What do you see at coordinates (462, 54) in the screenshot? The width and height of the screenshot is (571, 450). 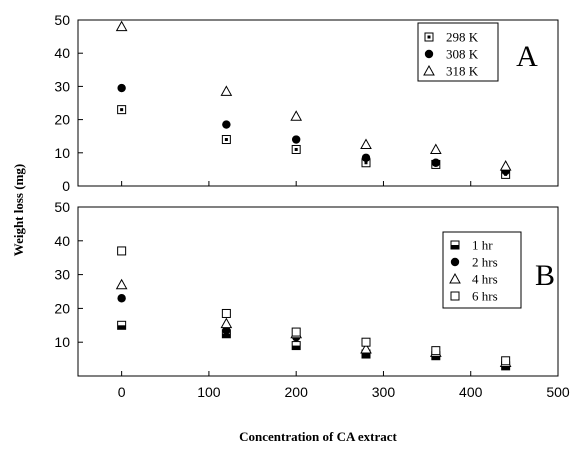 I see `legend-label-308-k: 308 K` at bounding box center [462, 54].